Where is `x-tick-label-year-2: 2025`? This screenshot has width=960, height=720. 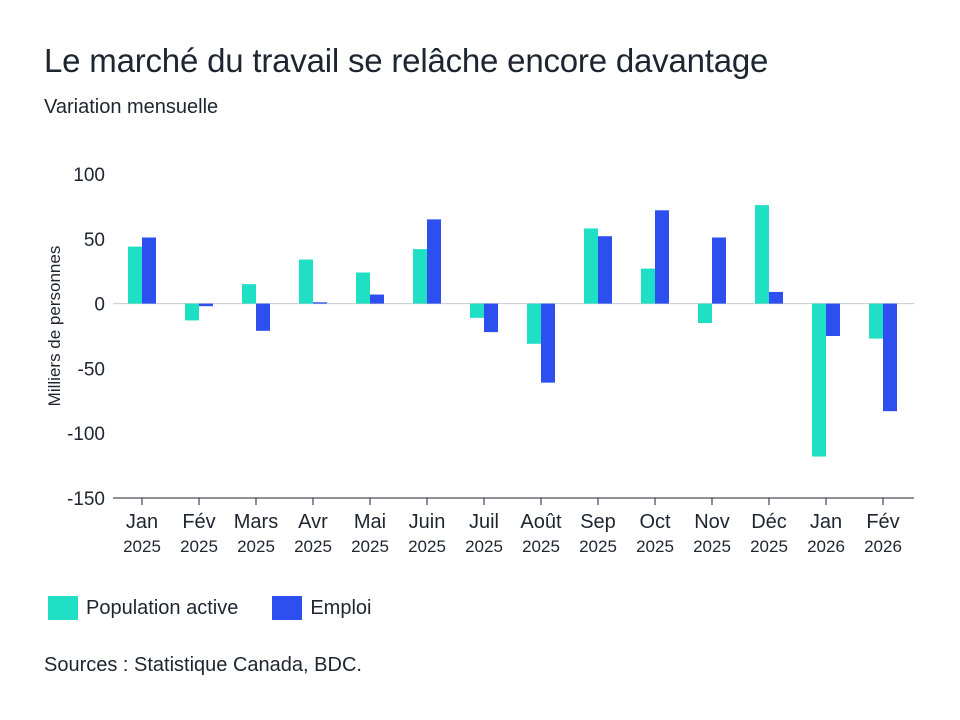
x-tick-label-year-2: 2025 is located at coordinates (256, 546).